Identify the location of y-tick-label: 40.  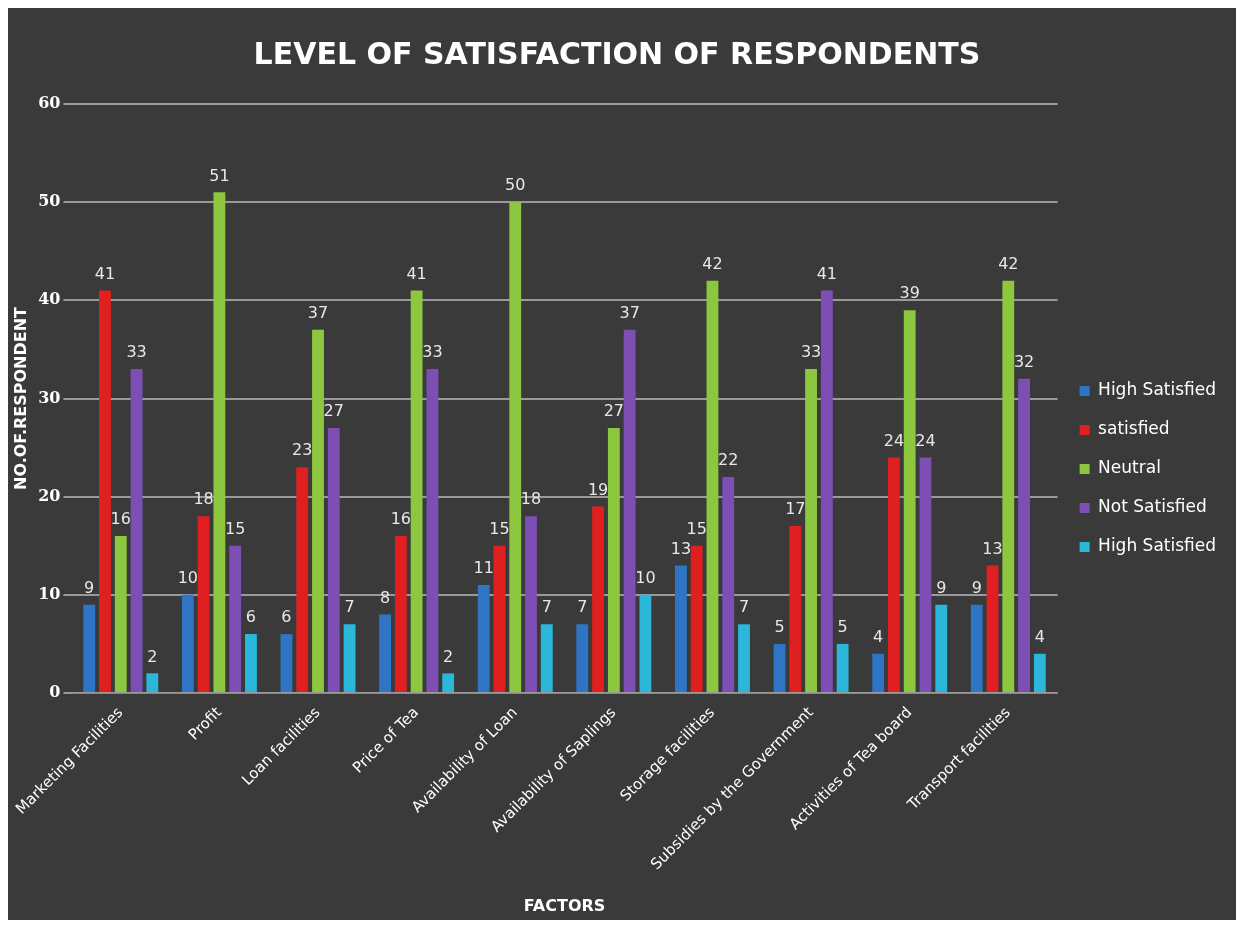
(49, 299).